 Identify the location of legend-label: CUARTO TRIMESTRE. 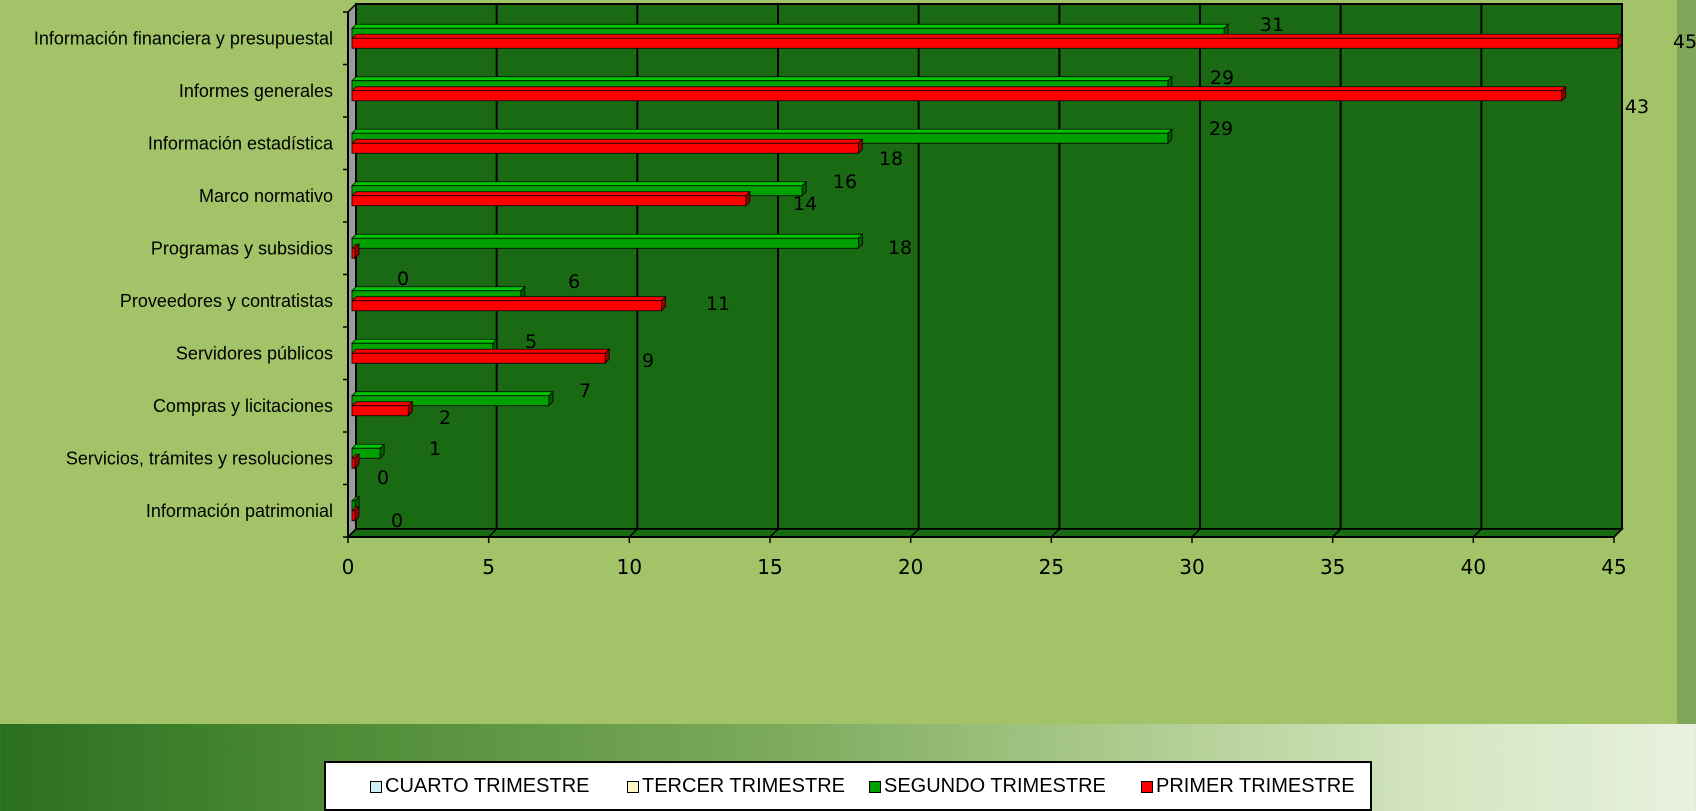
(487, 786).